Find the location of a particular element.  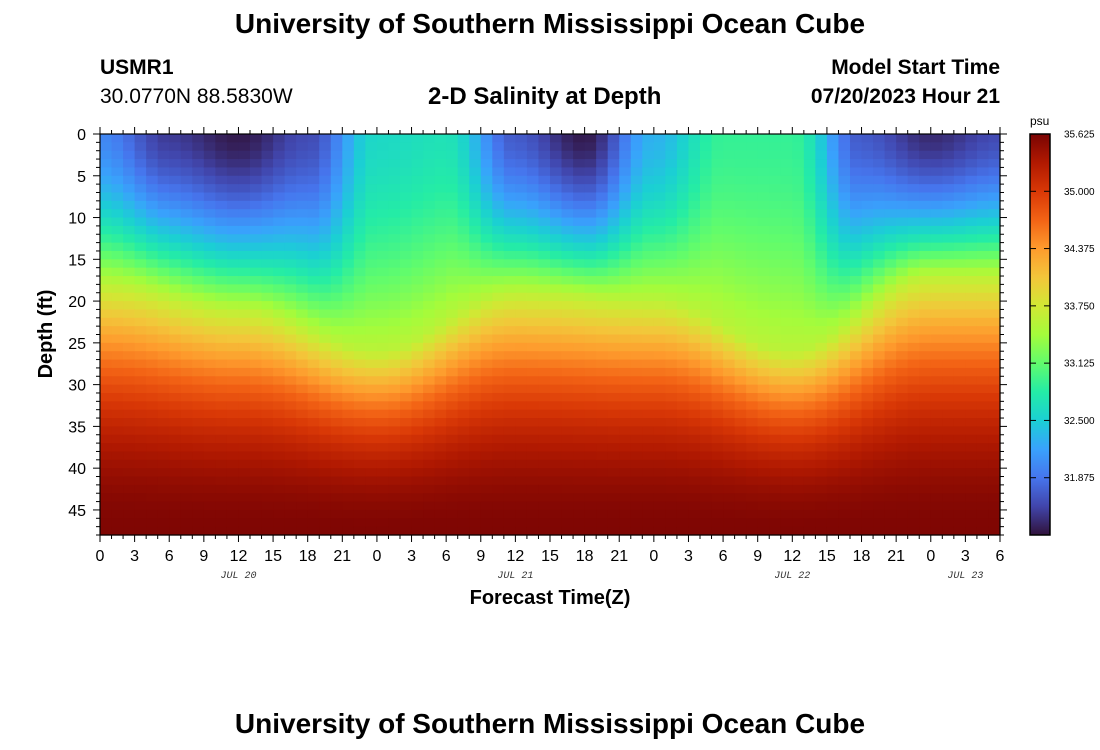

colorbar-tick-label: 34.375 is located at coordinates (1079, 249).